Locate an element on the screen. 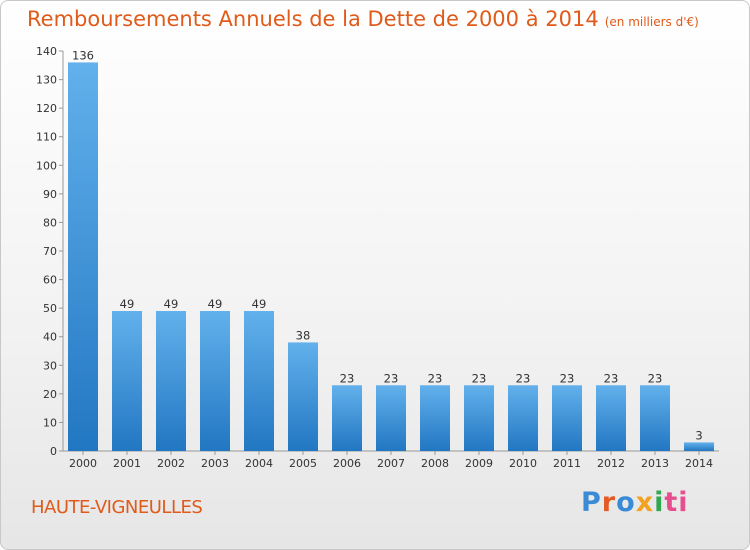 The width and height of the screenshot is (750, 550). x-tick-label: 2007 is located at coordinates (391, 463).